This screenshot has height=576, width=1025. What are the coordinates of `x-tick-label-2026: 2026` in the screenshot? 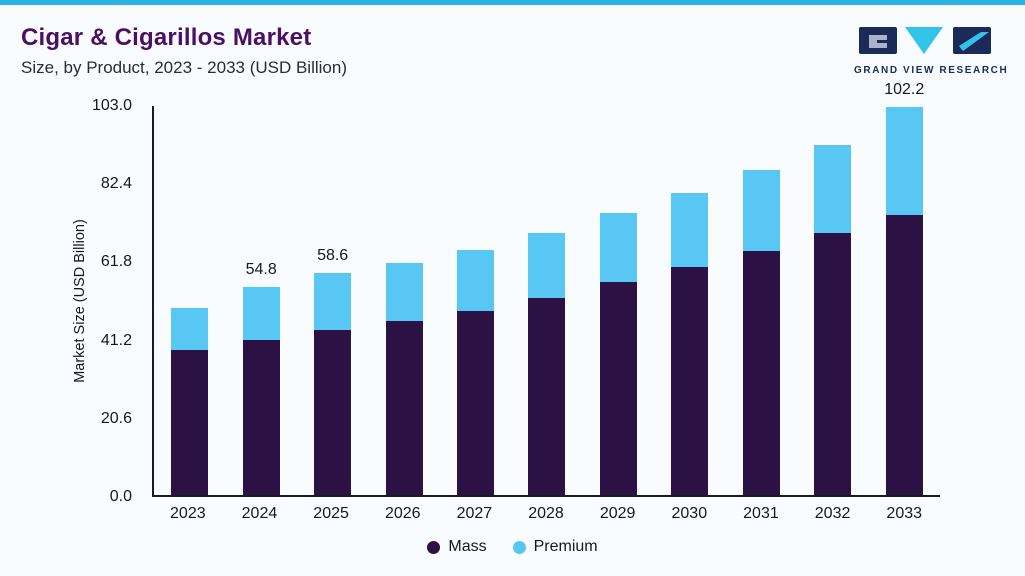 It's located at (402, 513).